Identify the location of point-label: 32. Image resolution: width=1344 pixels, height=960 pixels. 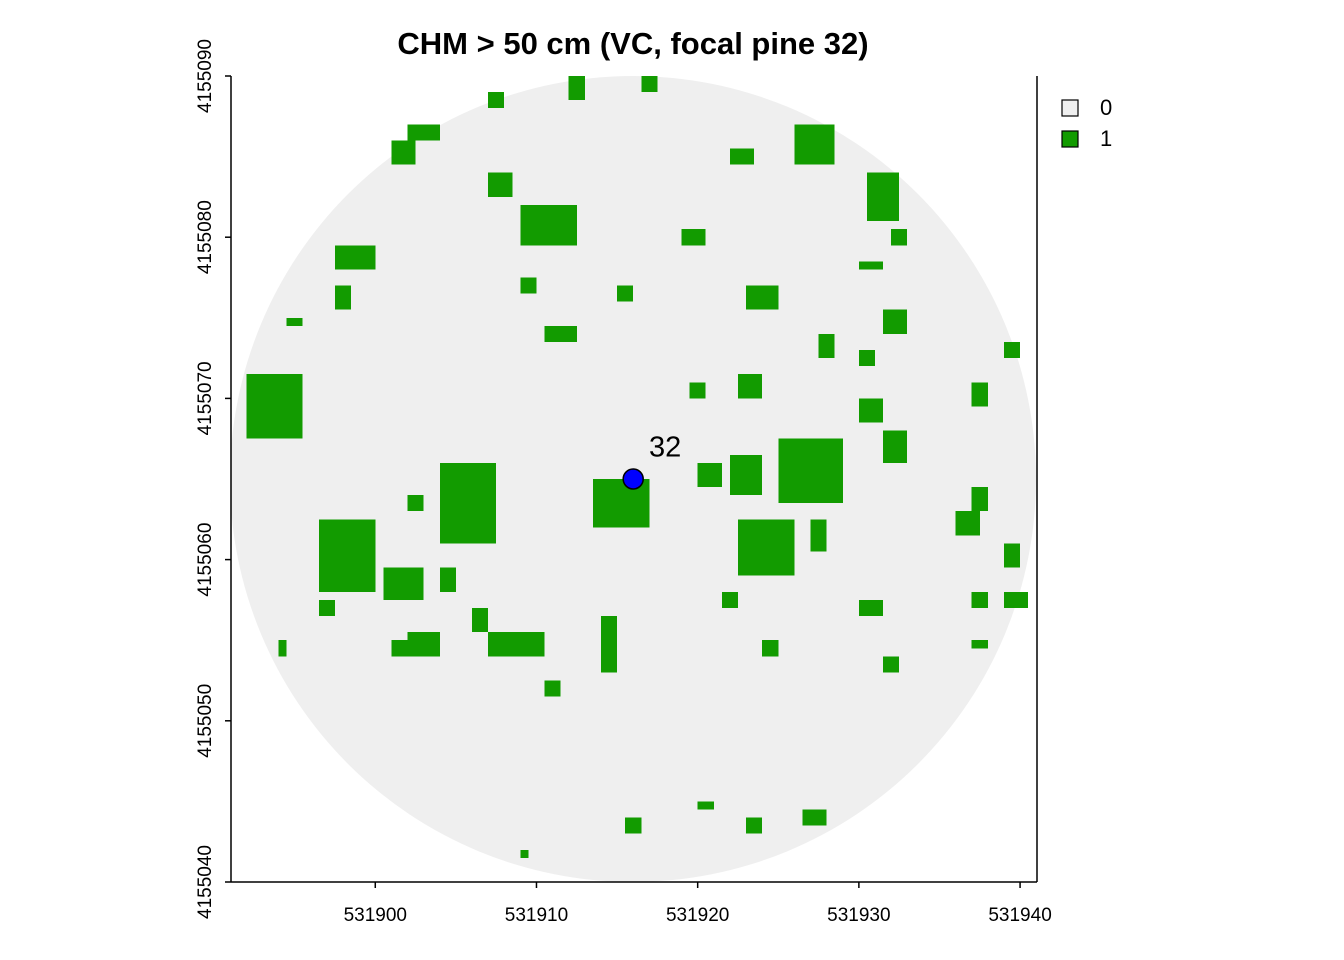
(665, 448).